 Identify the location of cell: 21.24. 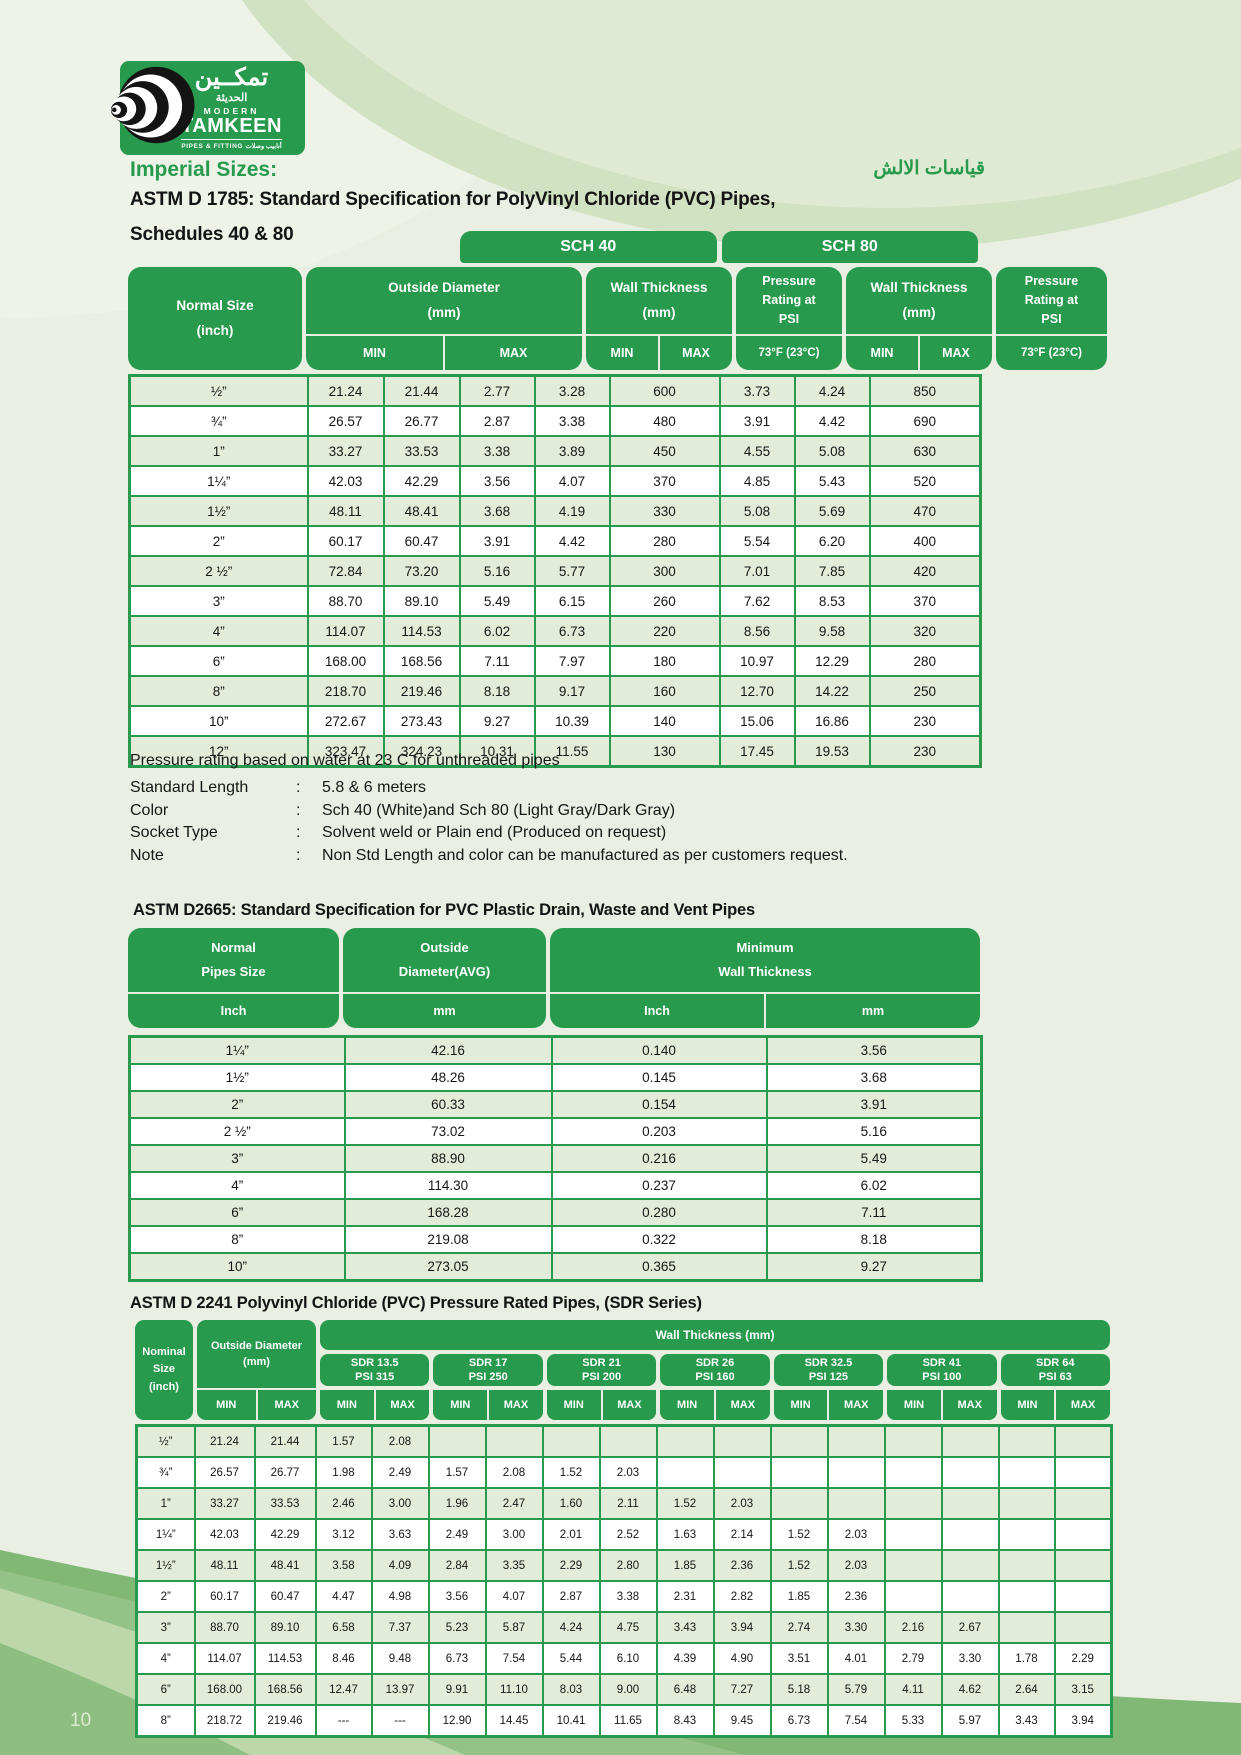
(224, 1441).